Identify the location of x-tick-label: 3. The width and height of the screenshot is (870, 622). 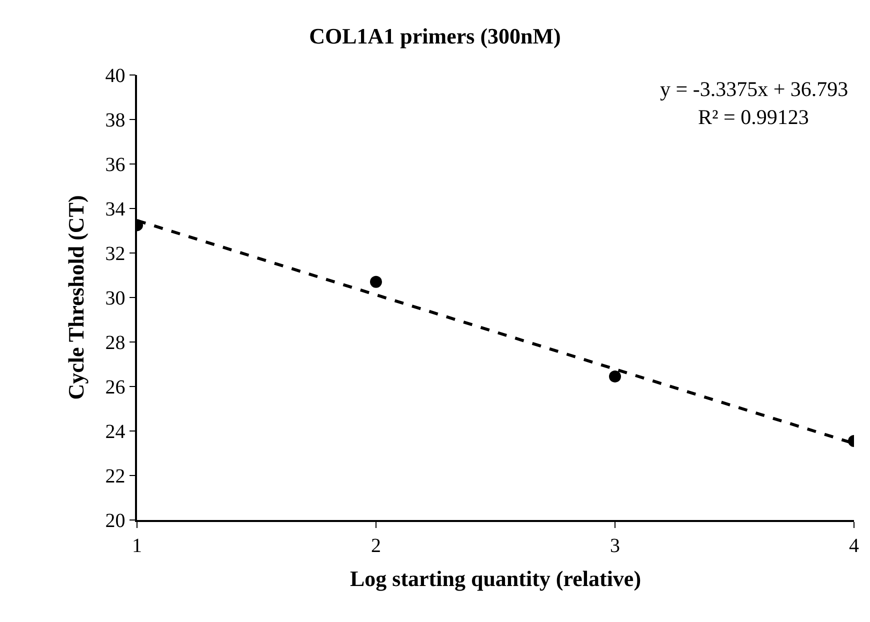
(615, 545).